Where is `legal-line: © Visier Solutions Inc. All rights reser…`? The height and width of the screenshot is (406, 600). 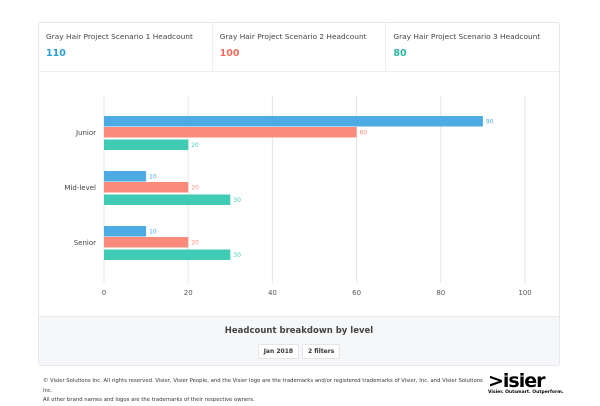
legal-line: © Visier Solutions Inc. All rights reser… is located at coordinates (263, 386).